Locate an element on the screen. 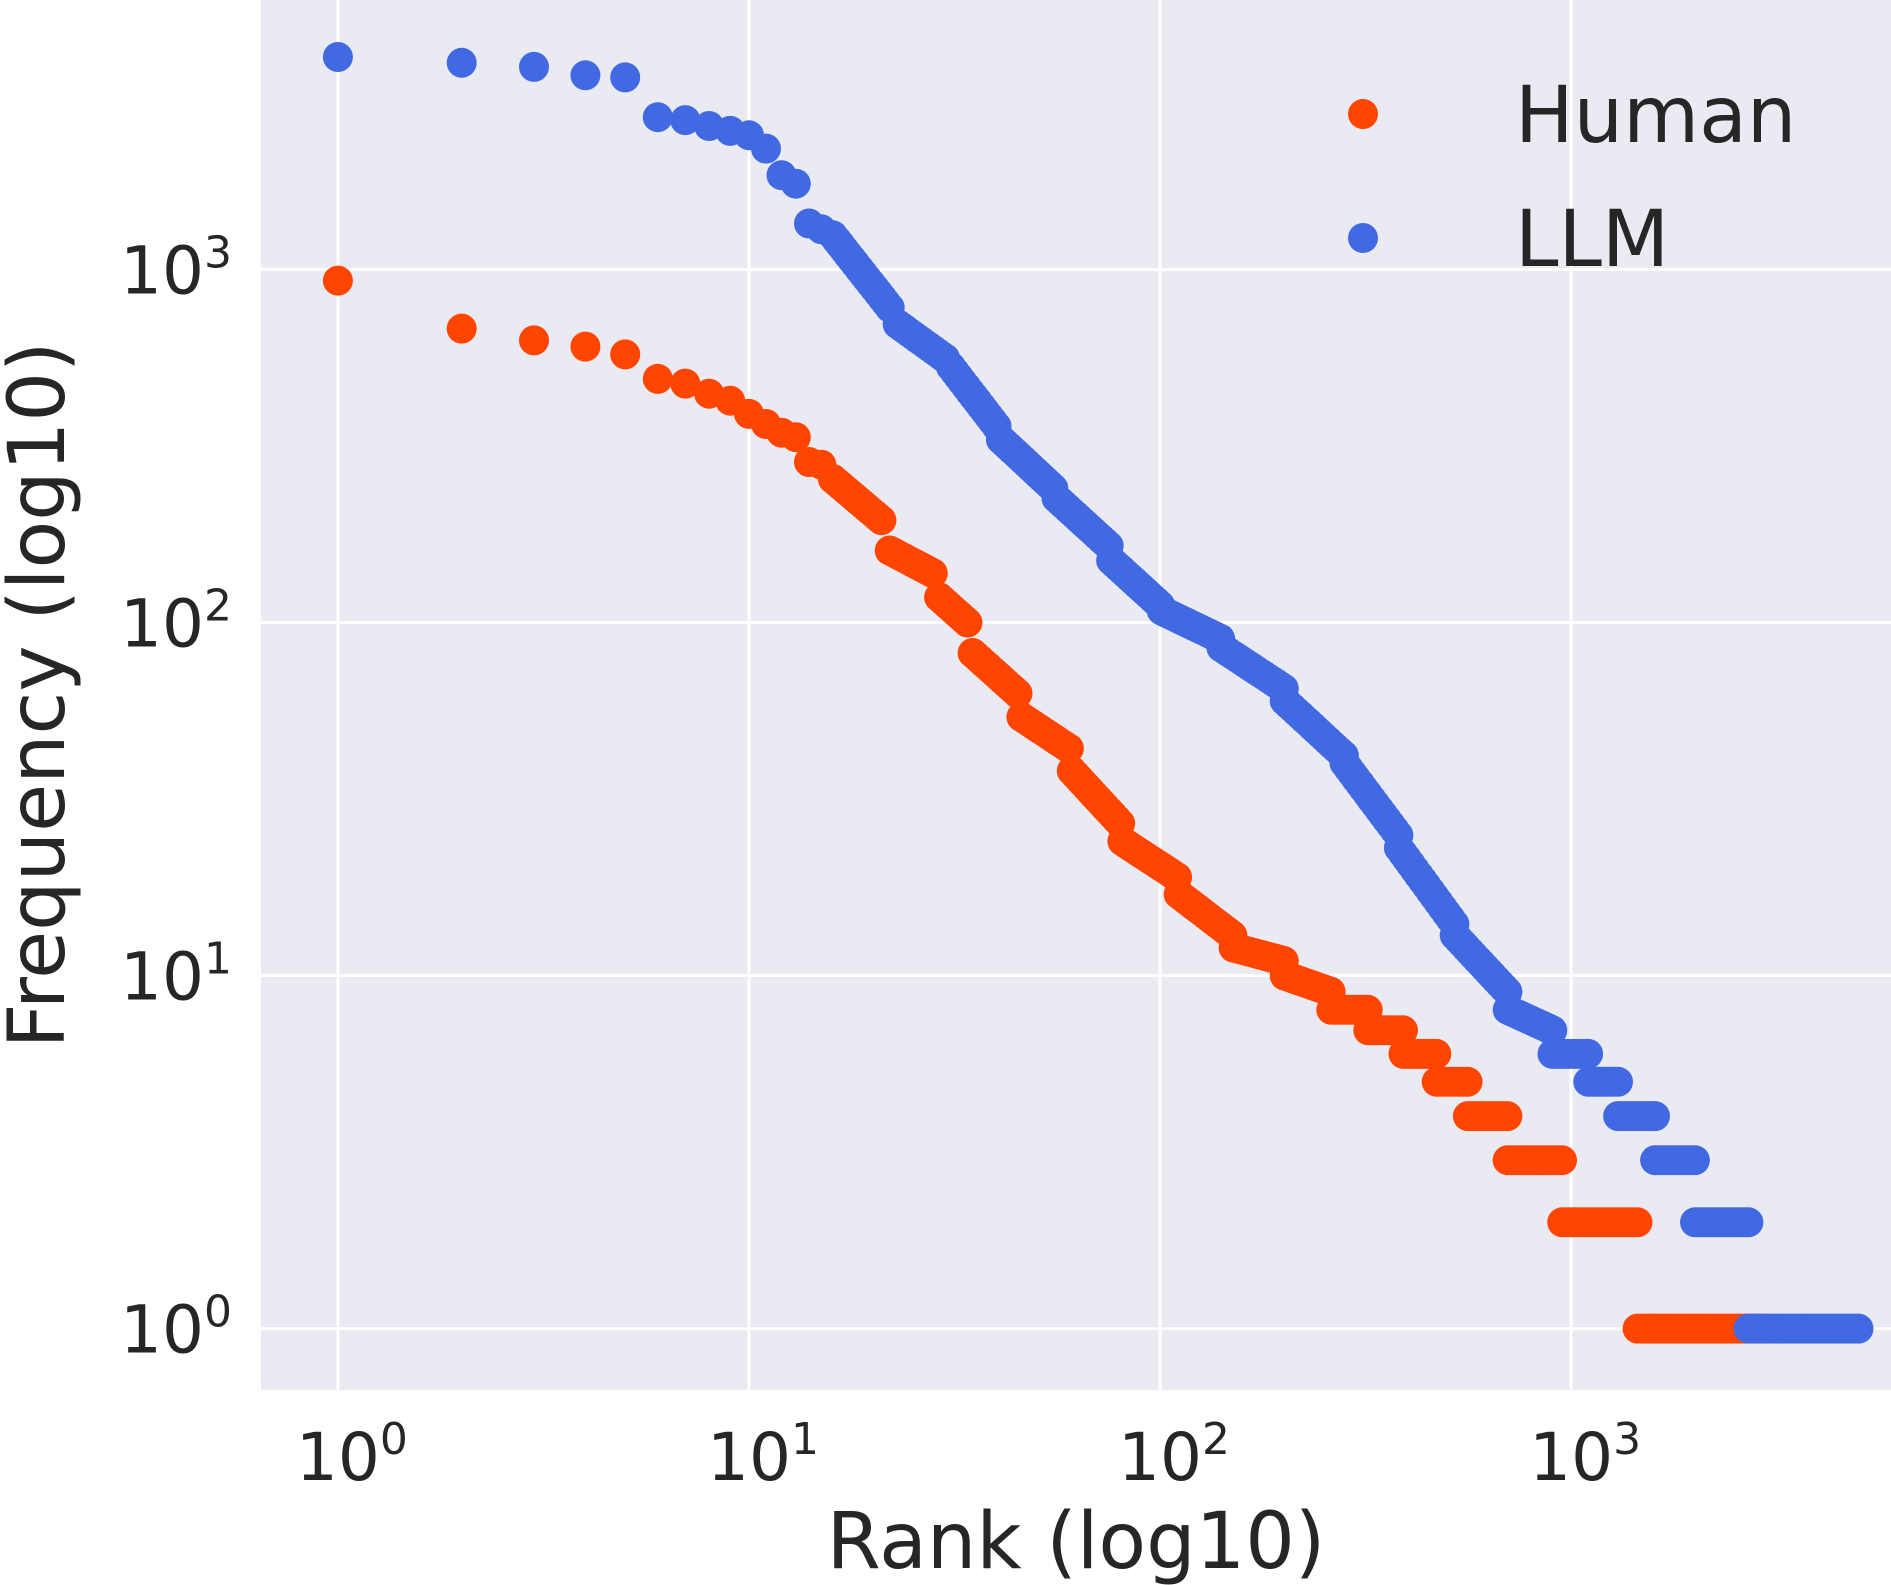  legend-marker-llm is located at coordinates (1363, 238).